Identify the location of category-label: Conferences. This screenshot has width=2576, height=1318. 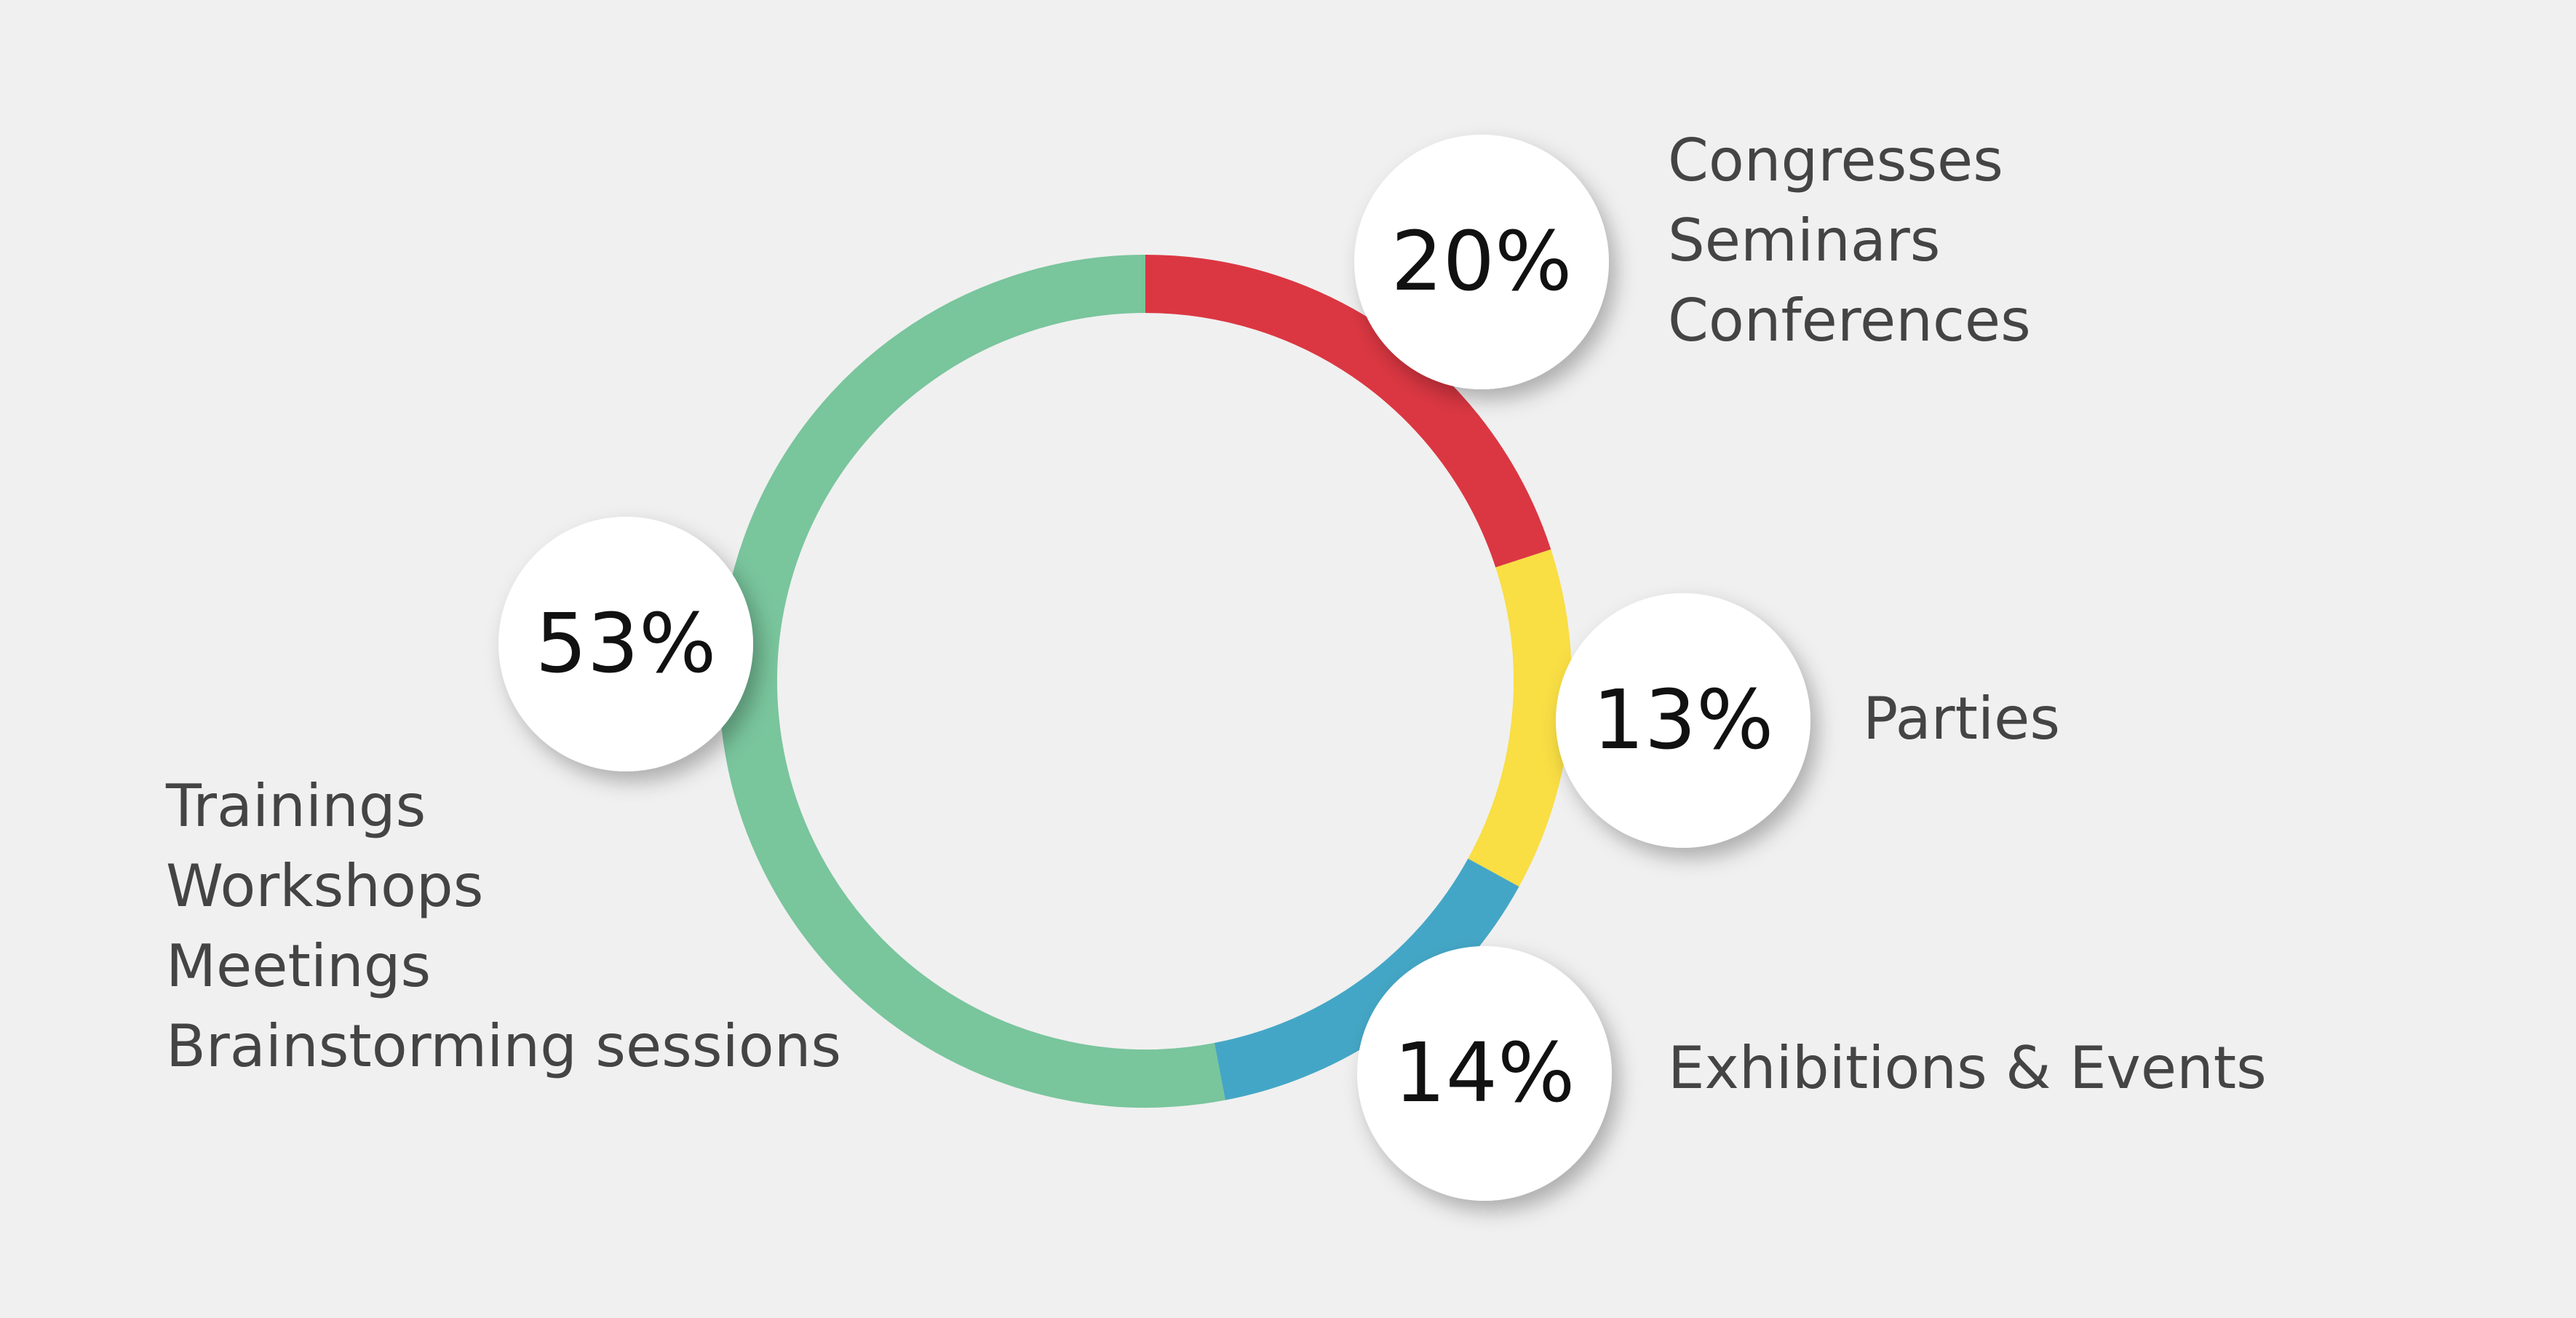
(1849, 320).